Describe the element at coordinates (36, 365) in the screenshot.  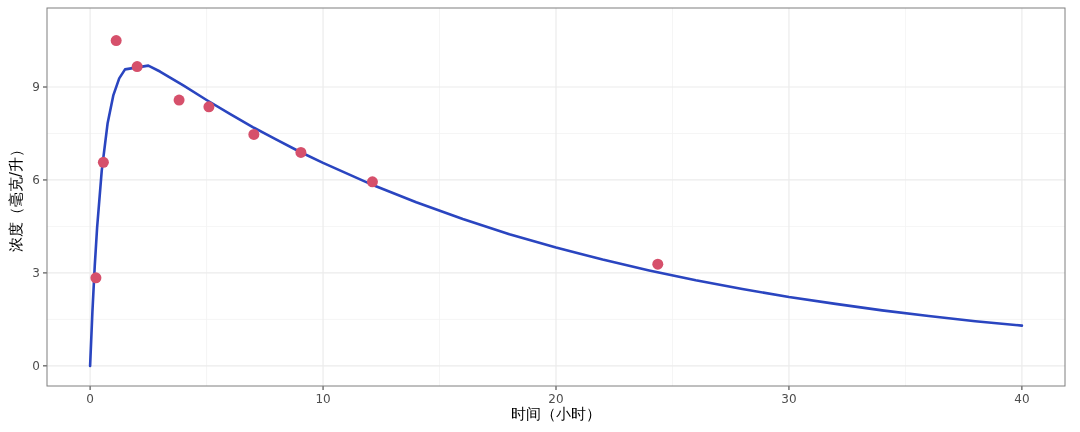
I see `y-tick-label: 0` at that location.